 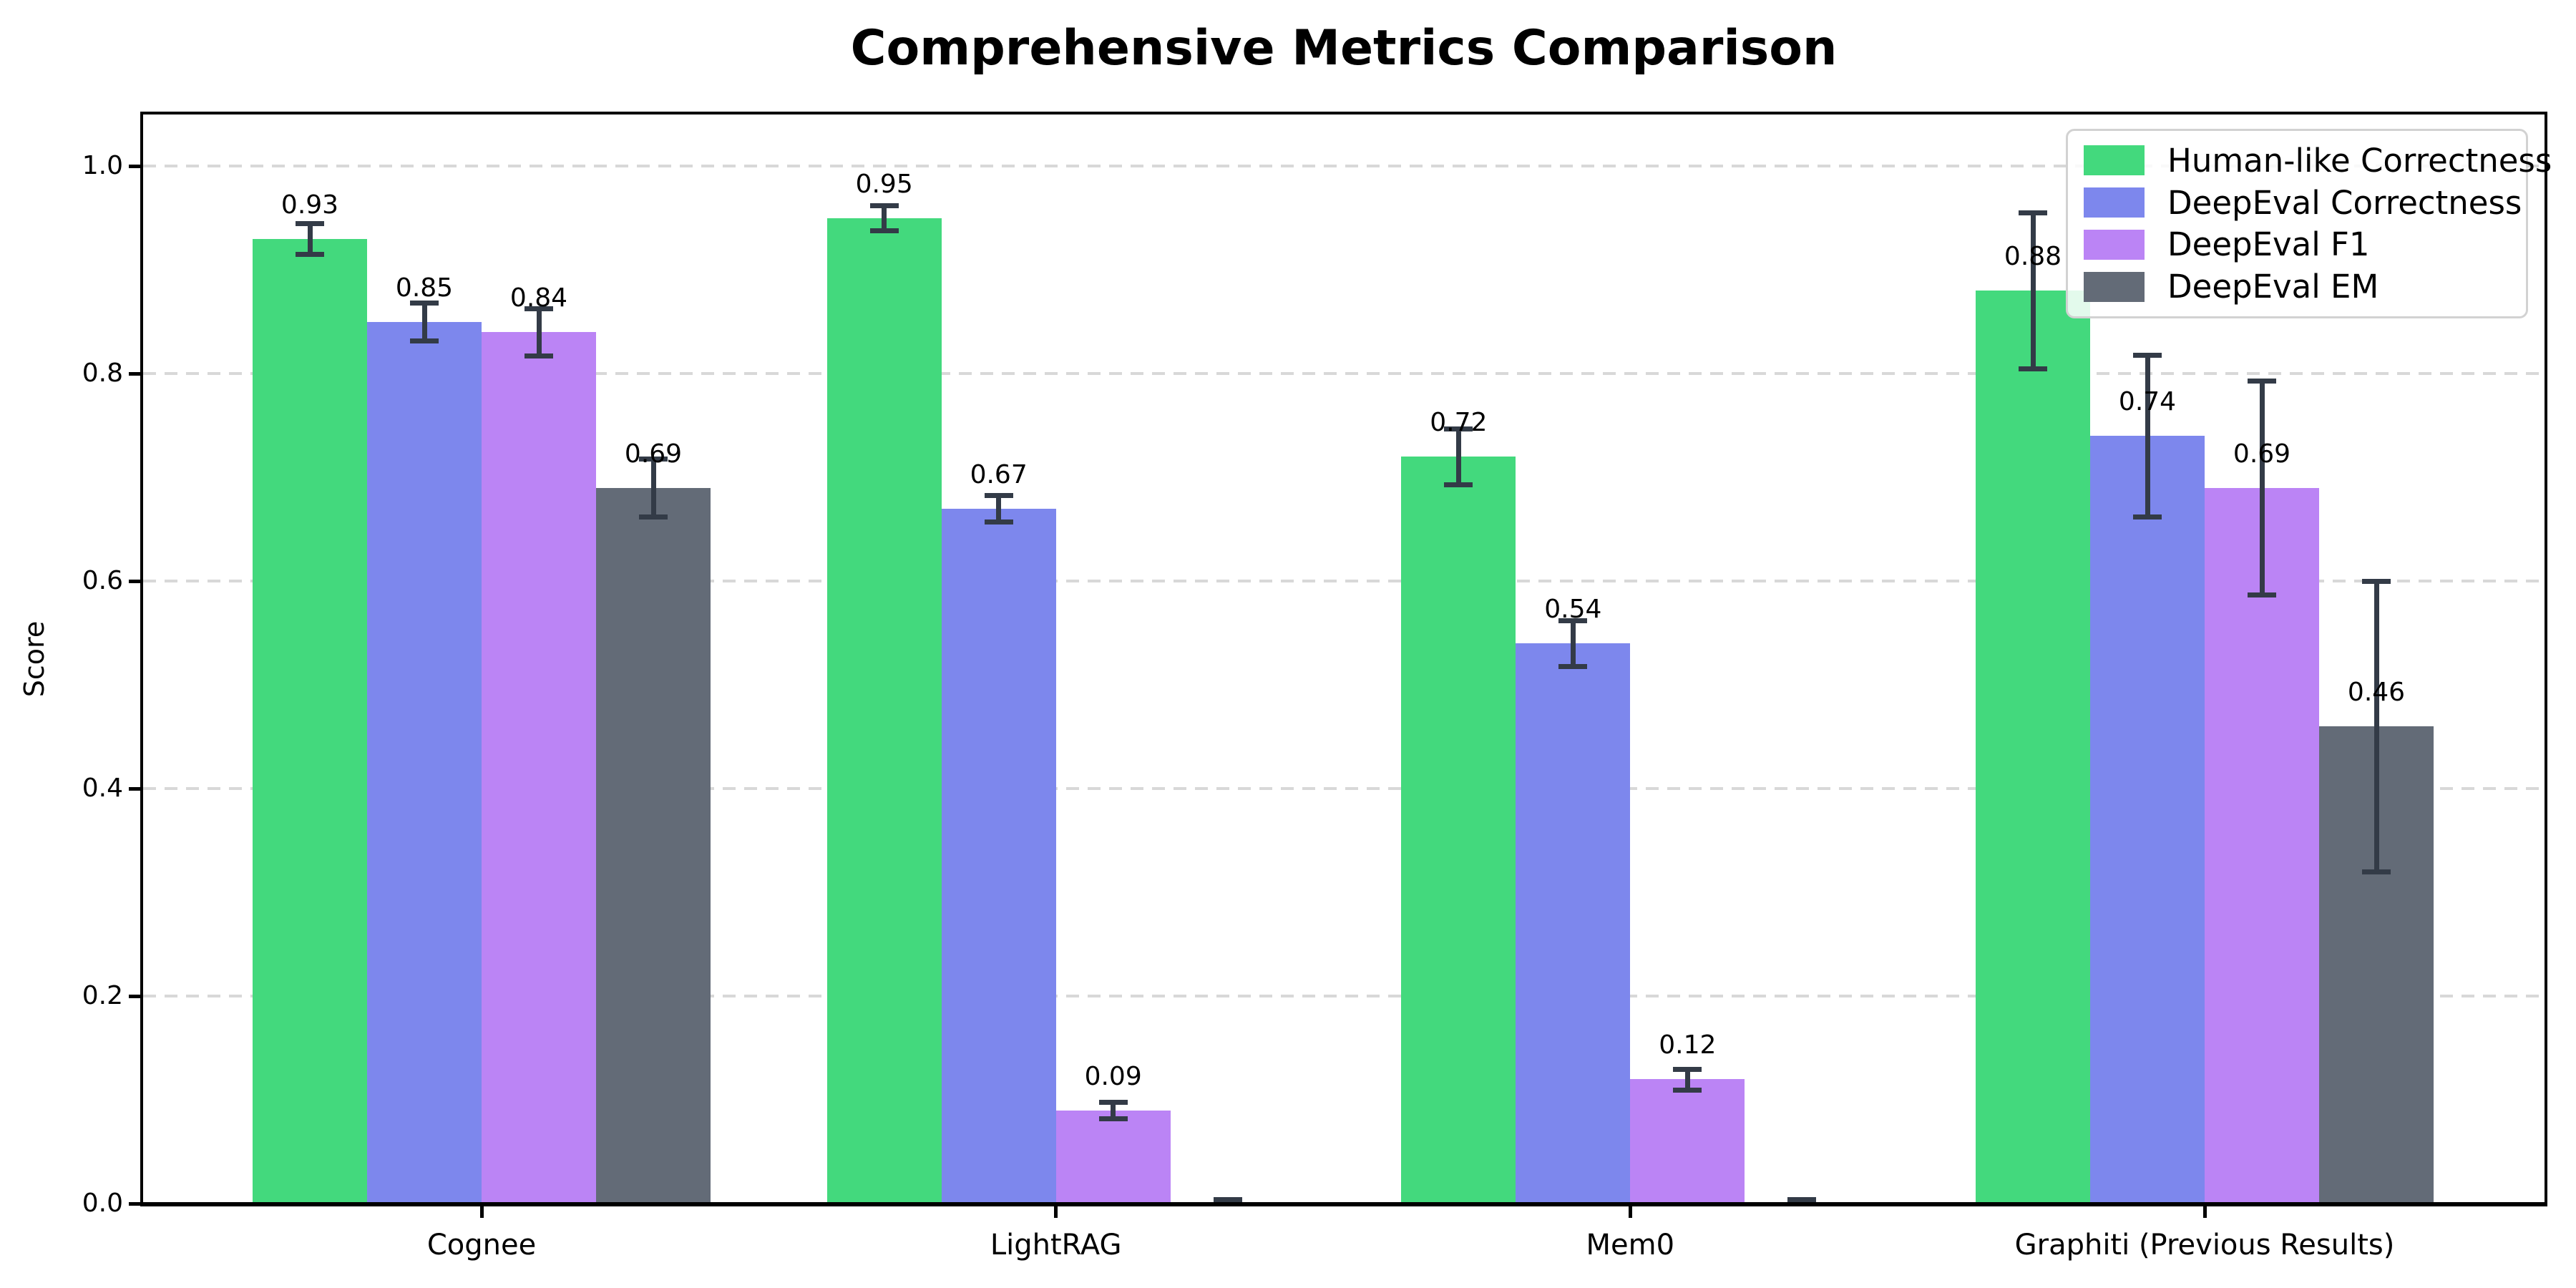 I want to click on y-tick-label: 0.8, so click(x=102, y=373).